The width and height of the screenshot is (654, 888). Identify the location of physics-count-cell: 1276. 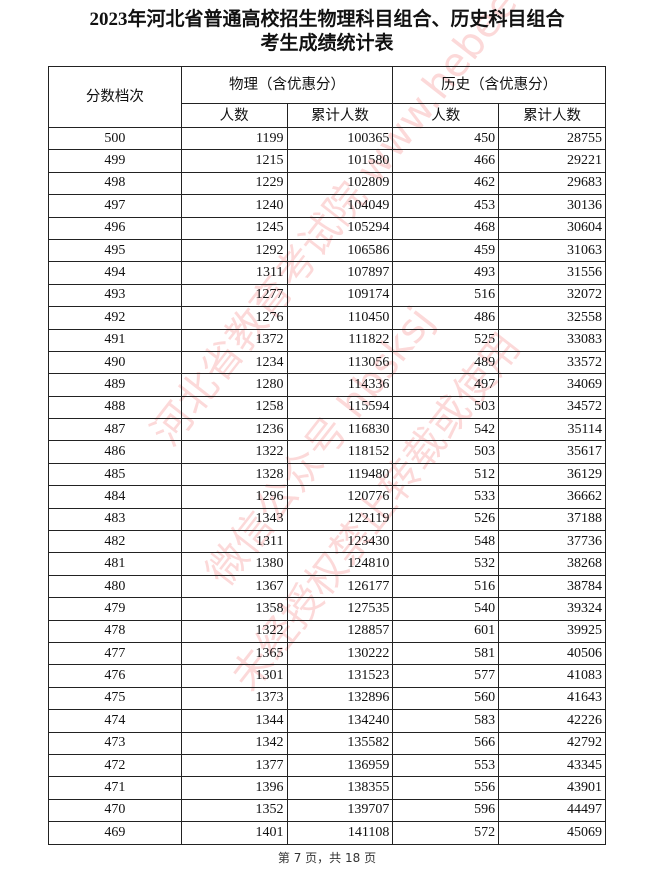
(234, 318).